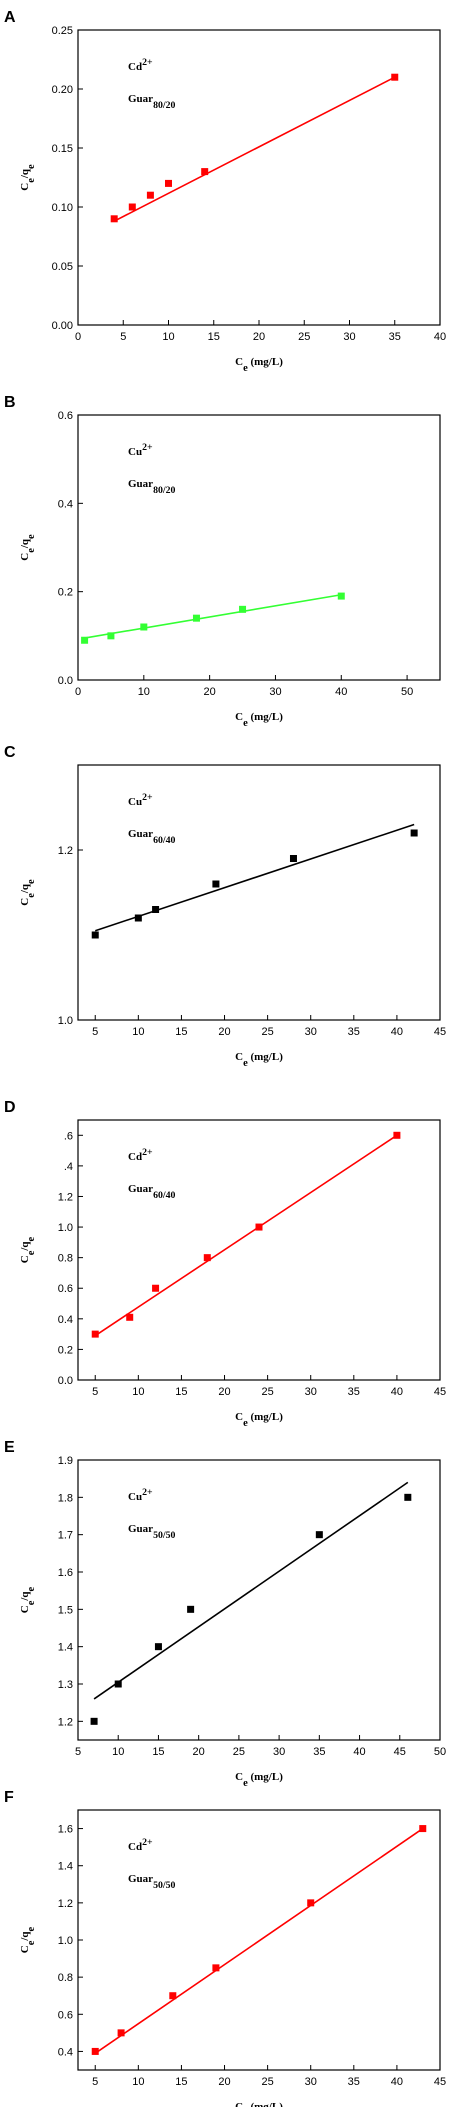  I want to click on x-tick-label: 0, so click(78, 692).